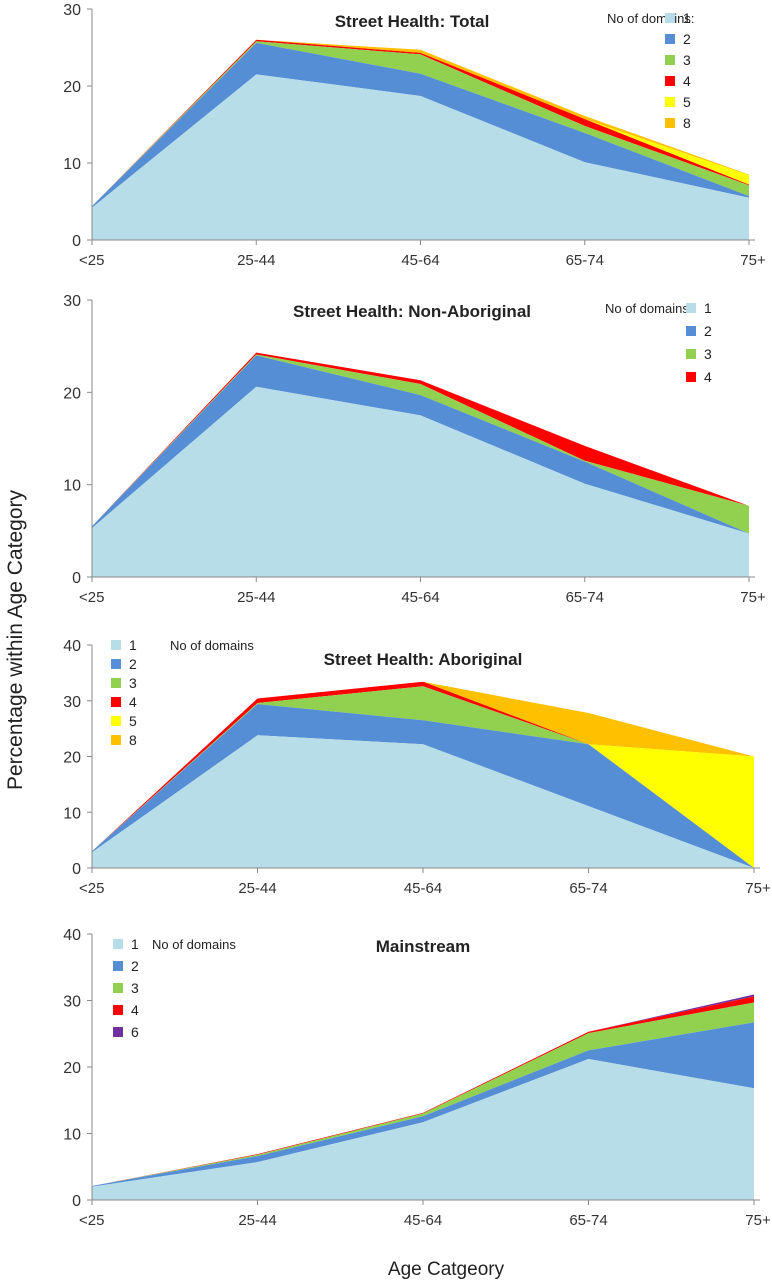 This screenshot has width=772, height=1280. What do you see at coordinates (412, 21) in the screenshot?
I see `chart-title: Street Health: Total` at bounding box center [412, 21].